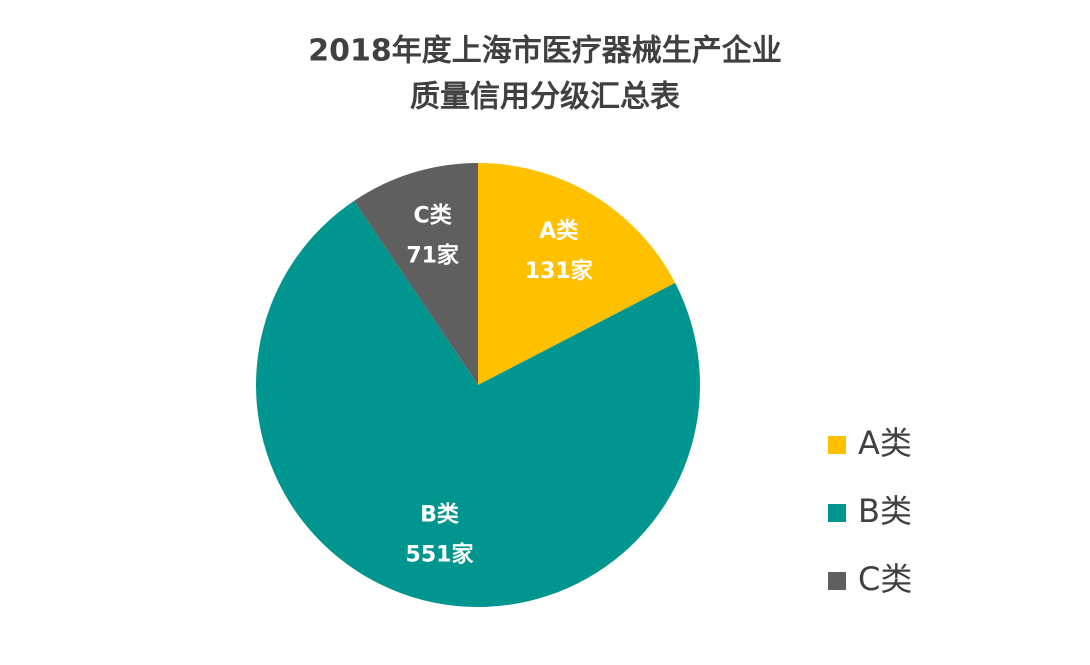 The image size is (1090, 665). Describe the element at coordinates (440, 515) in the screenshot. I see `slice-category-label: B类` at that location.